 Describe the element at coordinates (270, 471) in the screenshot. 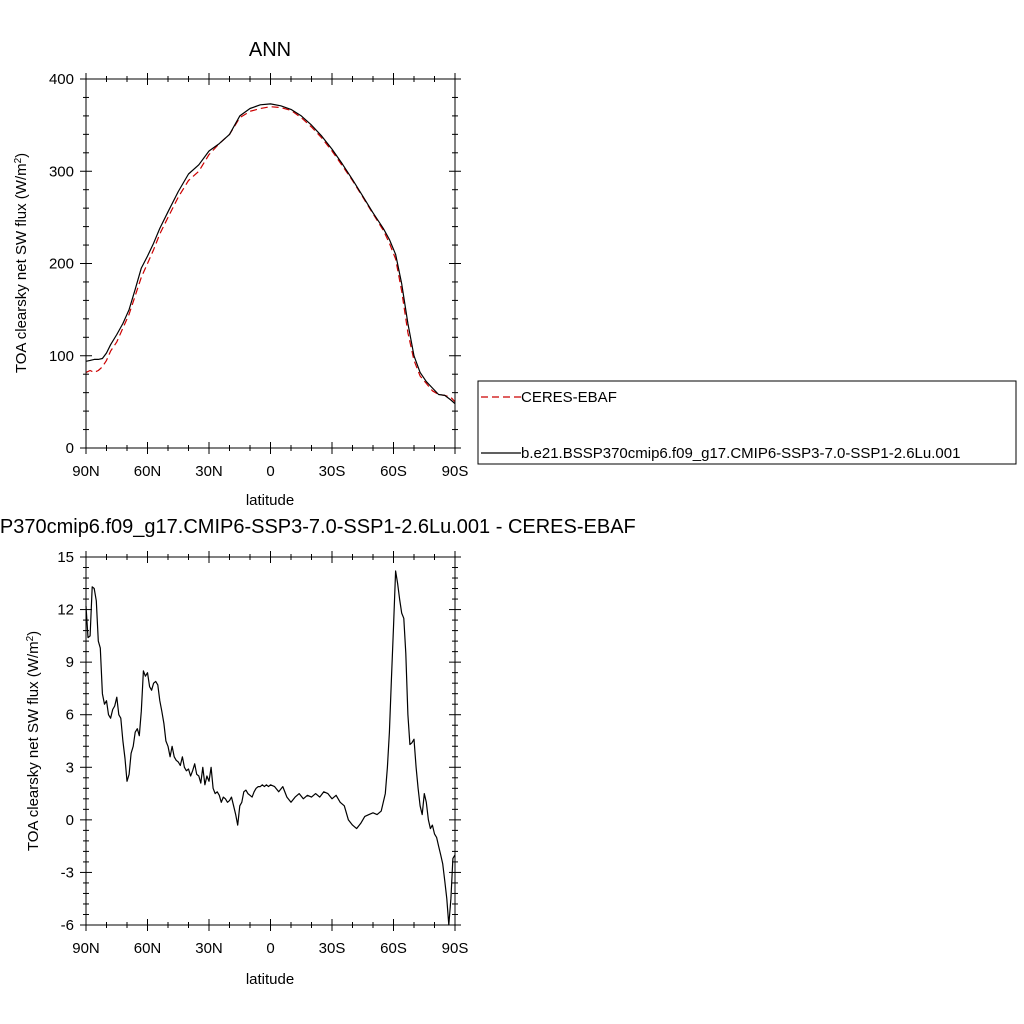

I see `top-x-tick-label: 0` at that location.